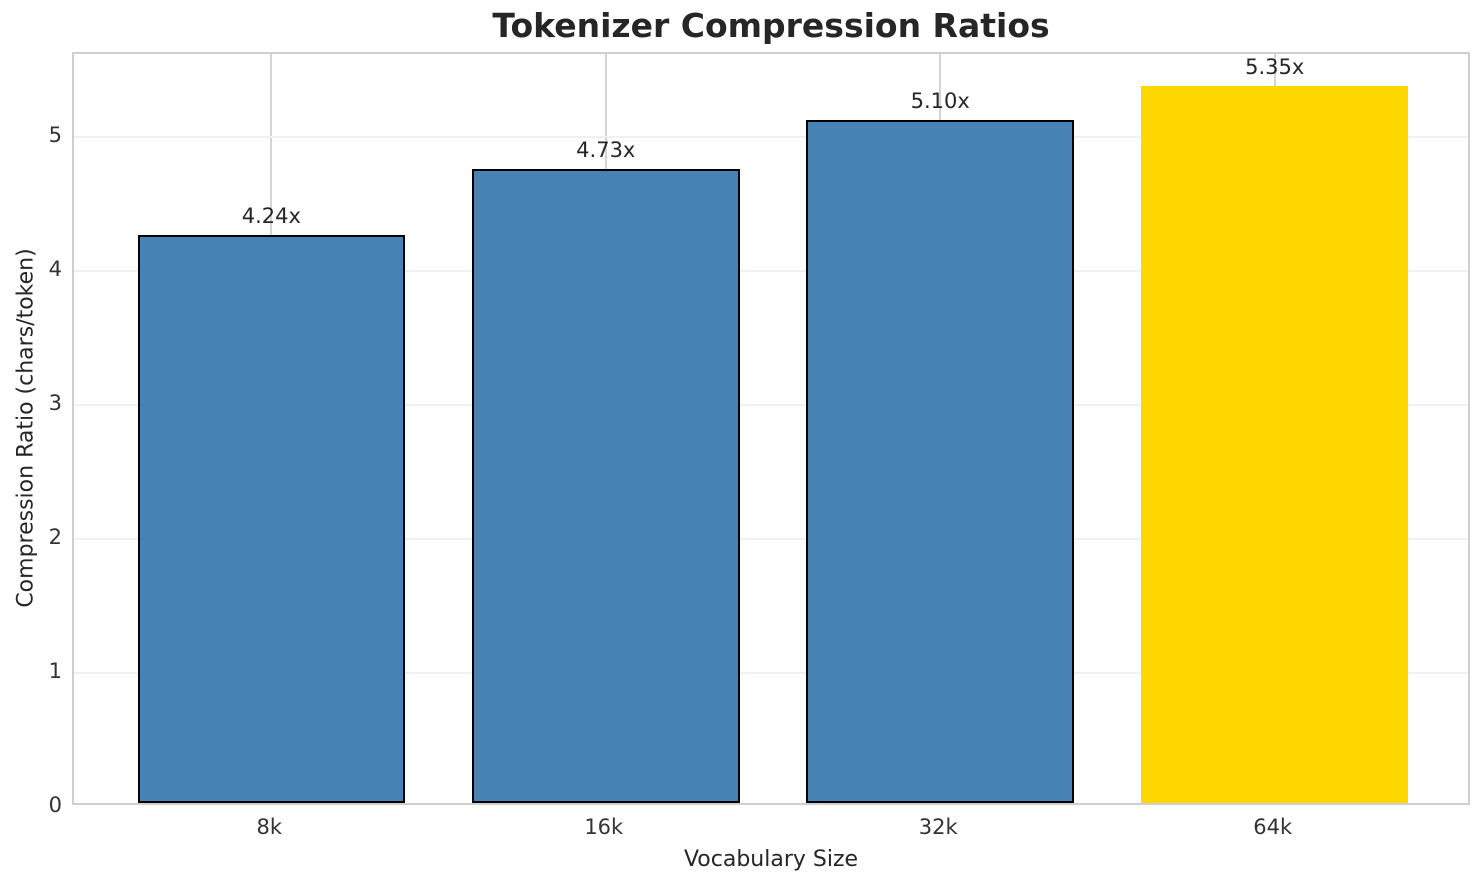 Image resolution: width=1483 pixels, height=885 pixels. Describe the element at coordinates (605, 486) in the screenshot. I see `bar-16k` at that location.